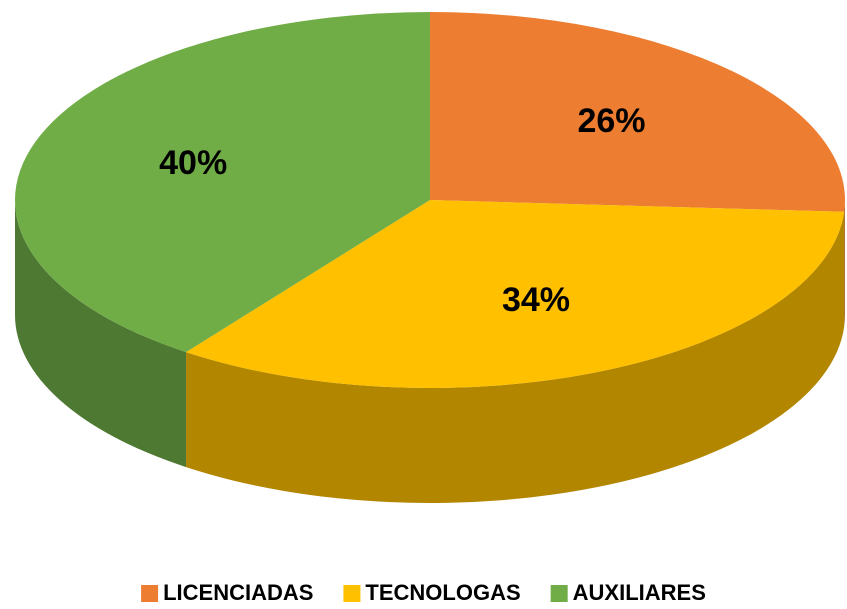 The image size is (847, 609). I want to click on legend-item: TECNOLOGAS, so click(432, 592).